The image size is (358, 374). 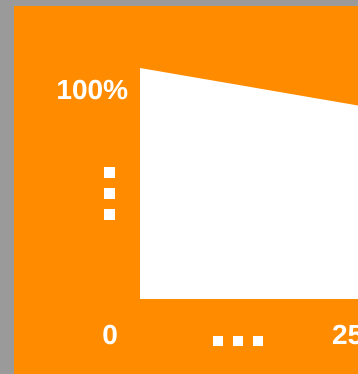 I want to click on x-tick-label-ellipsis, so click(x=238, y=341).